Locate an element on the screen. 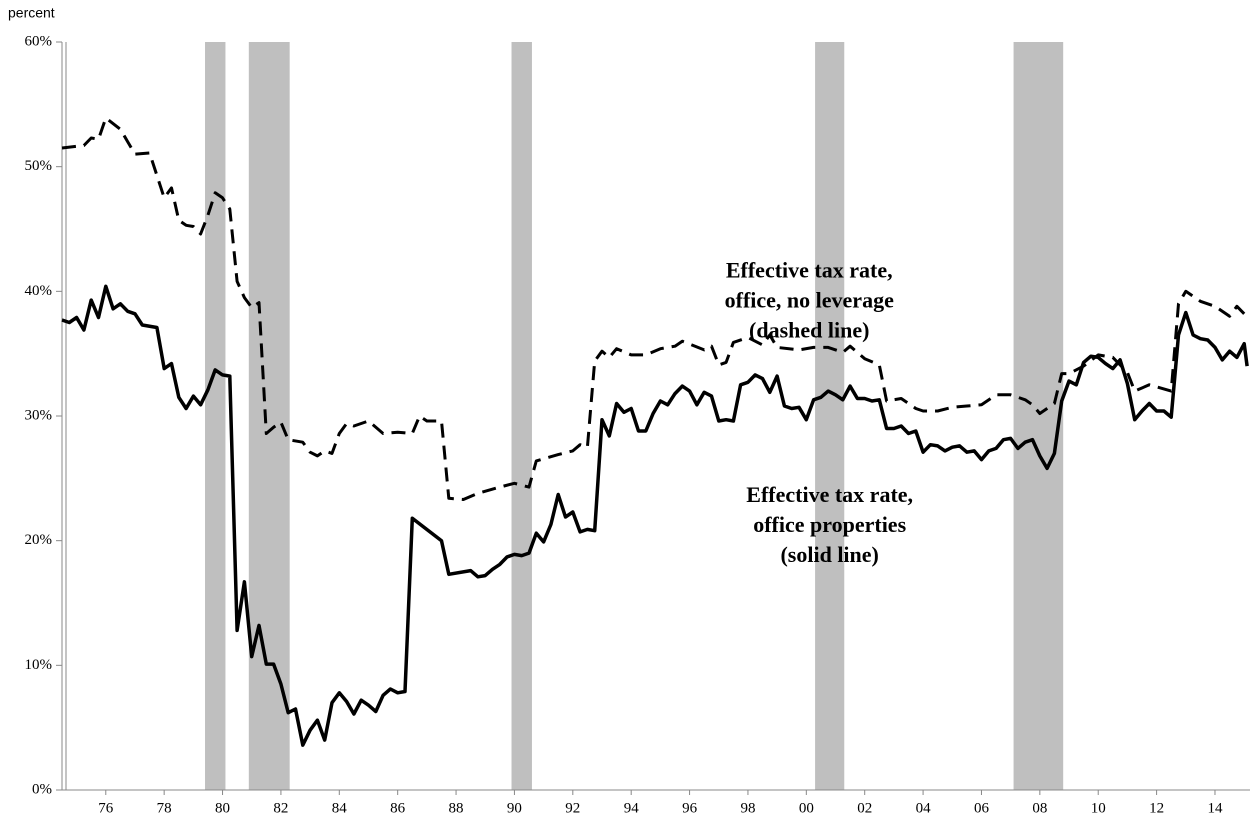 This screenshot has width=1252, height=820. y-tick-label: 60% is located at coordinates (39, 41).